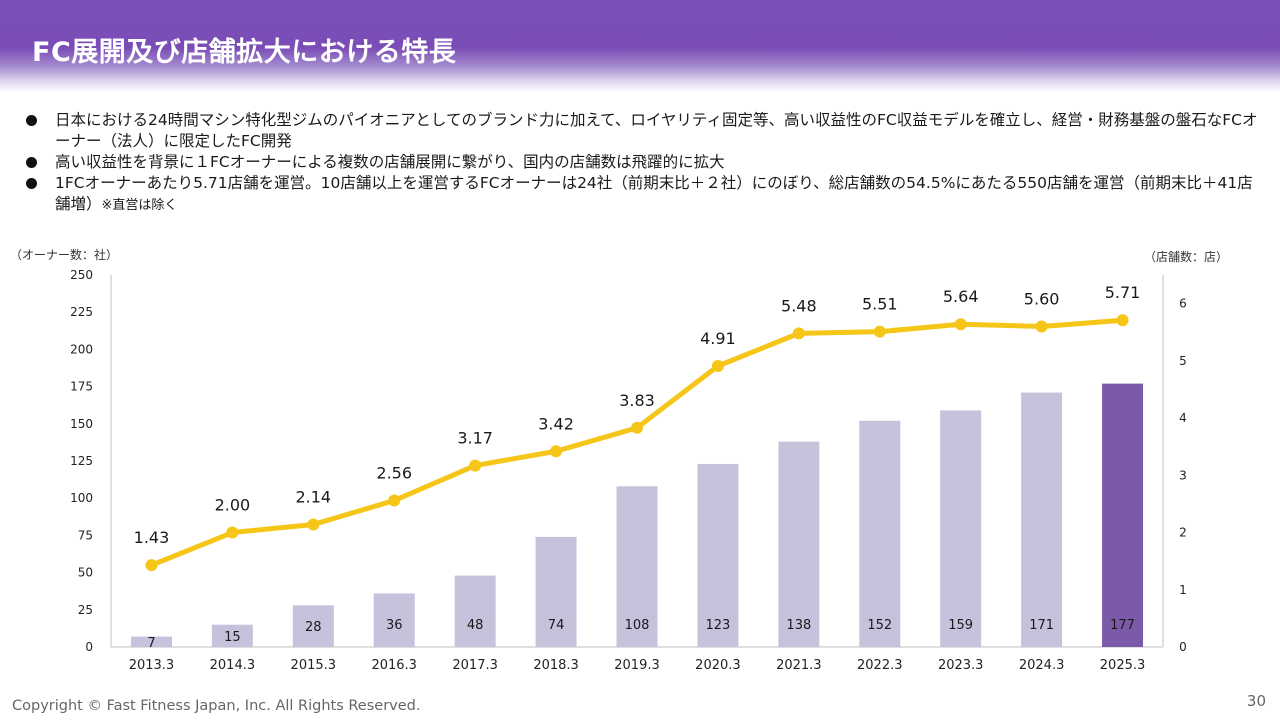  What do you see at coordinates (718, 338) in the screenshot?
I see `line-value-label: 4.91` at bounding box center [718, 338].